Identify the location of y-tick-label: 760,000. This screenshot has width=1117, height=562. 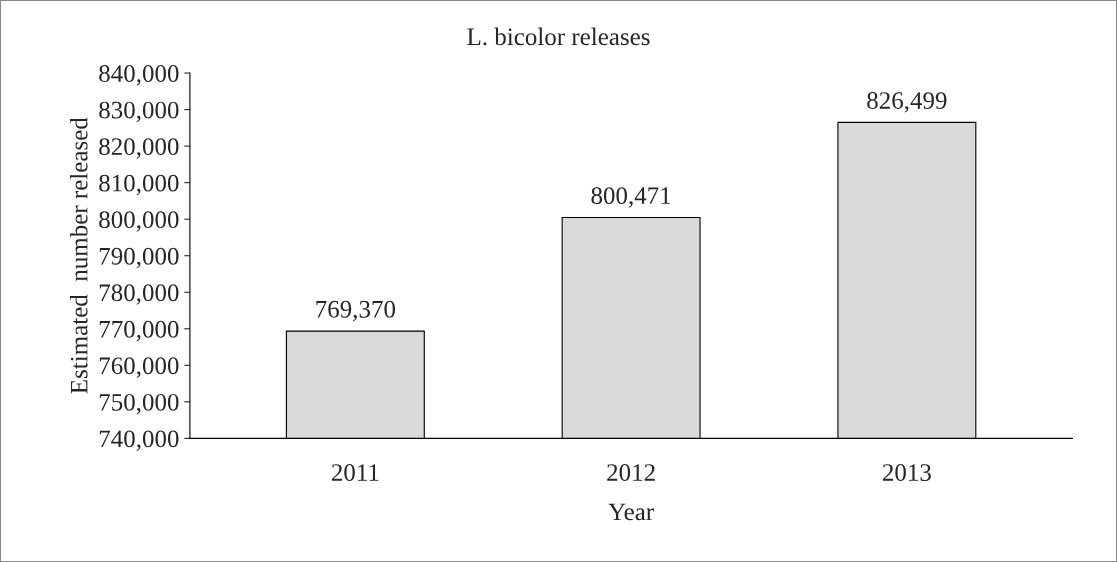
(139, 367).